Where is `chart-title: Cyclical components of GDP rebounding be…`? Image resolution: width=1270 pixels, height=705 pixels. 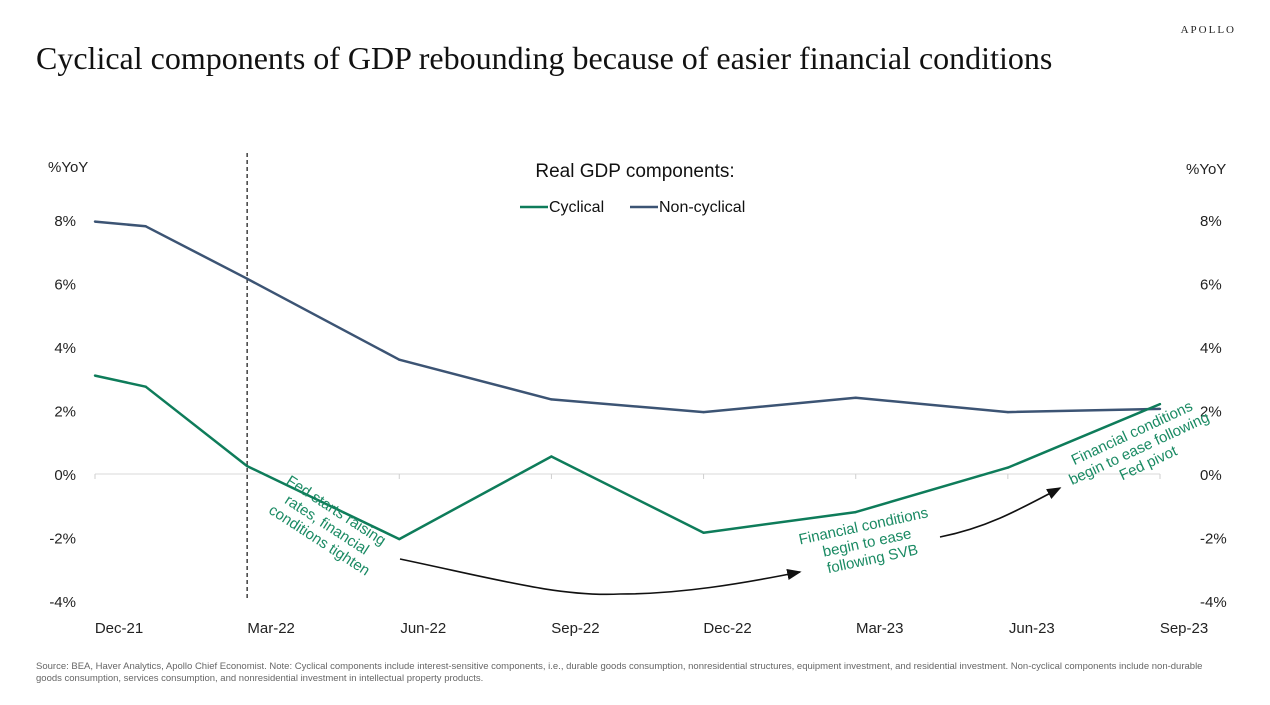 chart-title: Cyclical components of GDP rebounding be… is located at coordinates (544, 58).